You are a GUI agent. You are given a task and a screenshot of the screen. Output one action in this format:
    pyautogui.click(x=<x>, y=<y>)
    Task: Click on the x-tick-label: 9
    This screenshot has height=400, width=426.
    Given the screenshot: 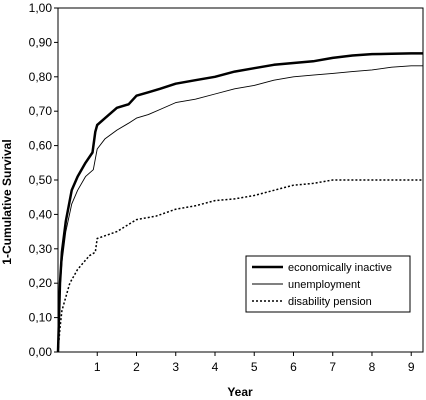 What is the action you would take?
    pyautogui.click(x=411, y=367)
    